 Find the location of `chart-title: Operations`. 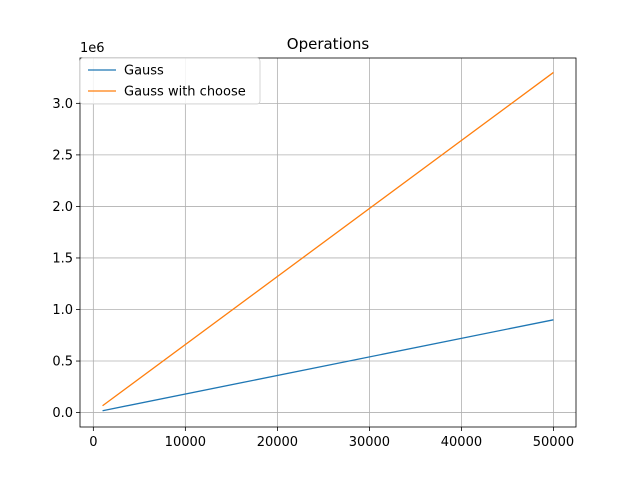

chart-title: Operations is located at coordinates (328, 44).